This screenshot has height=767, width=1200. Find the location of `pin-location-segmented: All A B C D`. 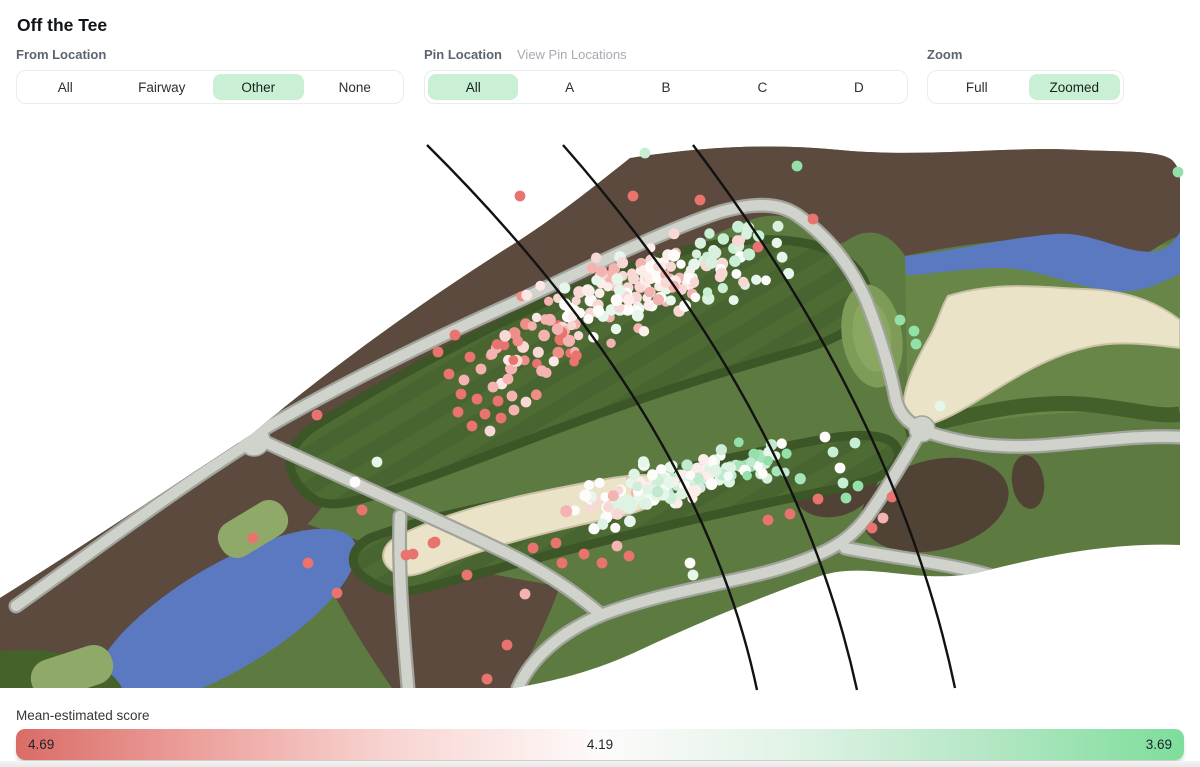

pin-location-segmented: All A B C D is located at coordinates (666, 87).